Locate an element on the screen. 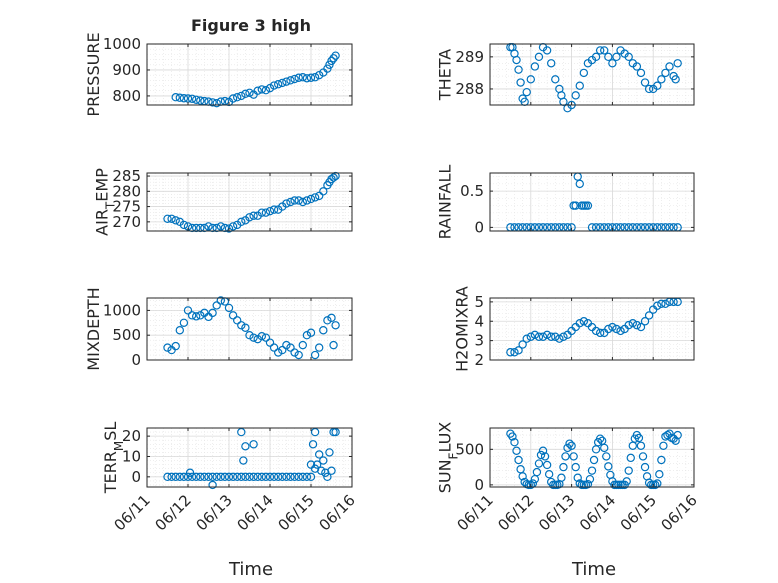  y-axis-label: RAINFALL is located at coordinates (445, 202).